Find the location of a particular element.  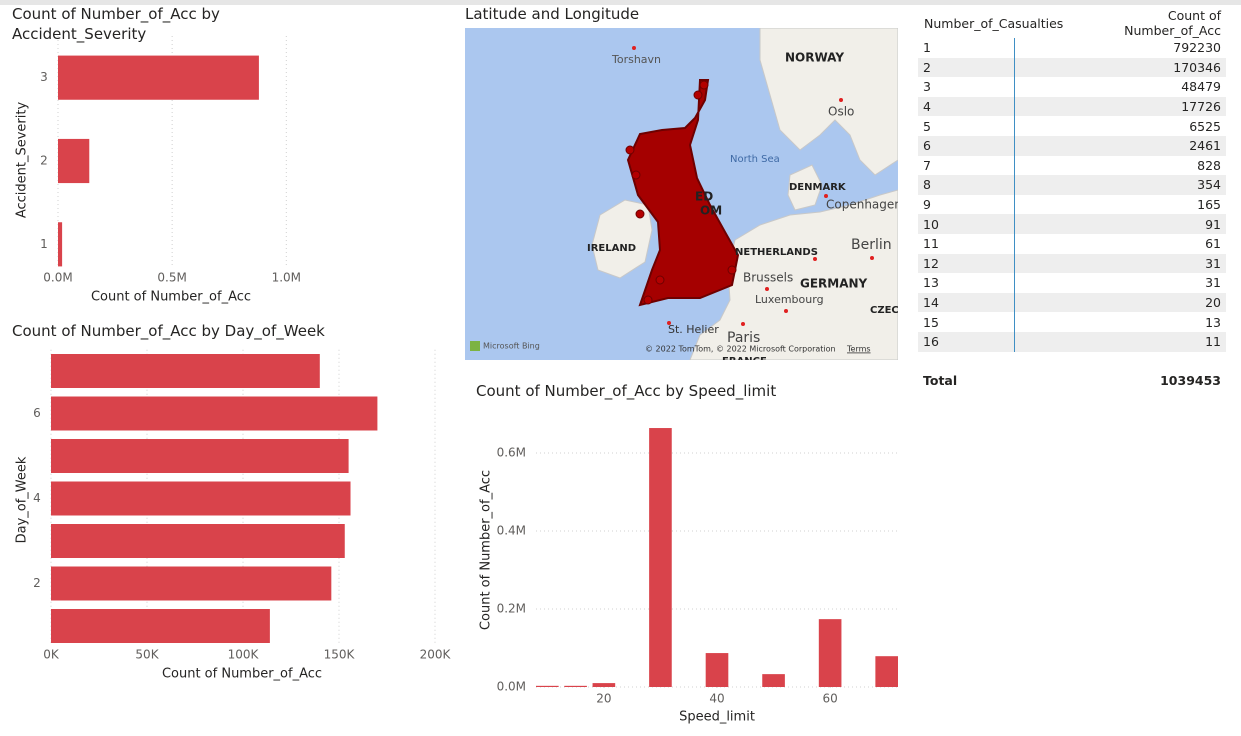

table-row: 7 828 is located at coordinates (1072, 165).